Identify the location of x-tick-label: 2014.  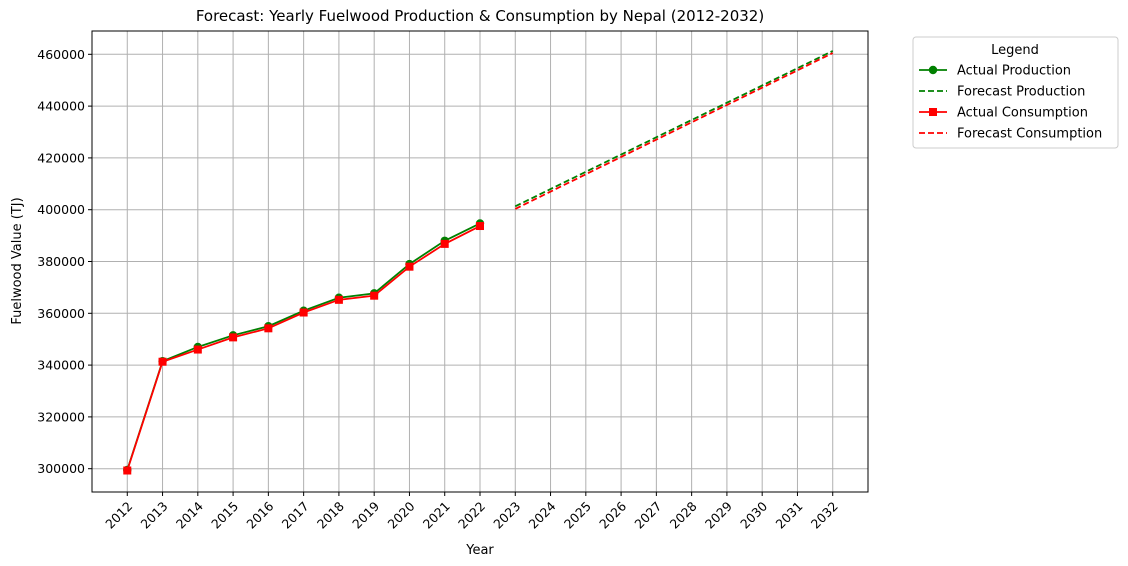
(189, 514).